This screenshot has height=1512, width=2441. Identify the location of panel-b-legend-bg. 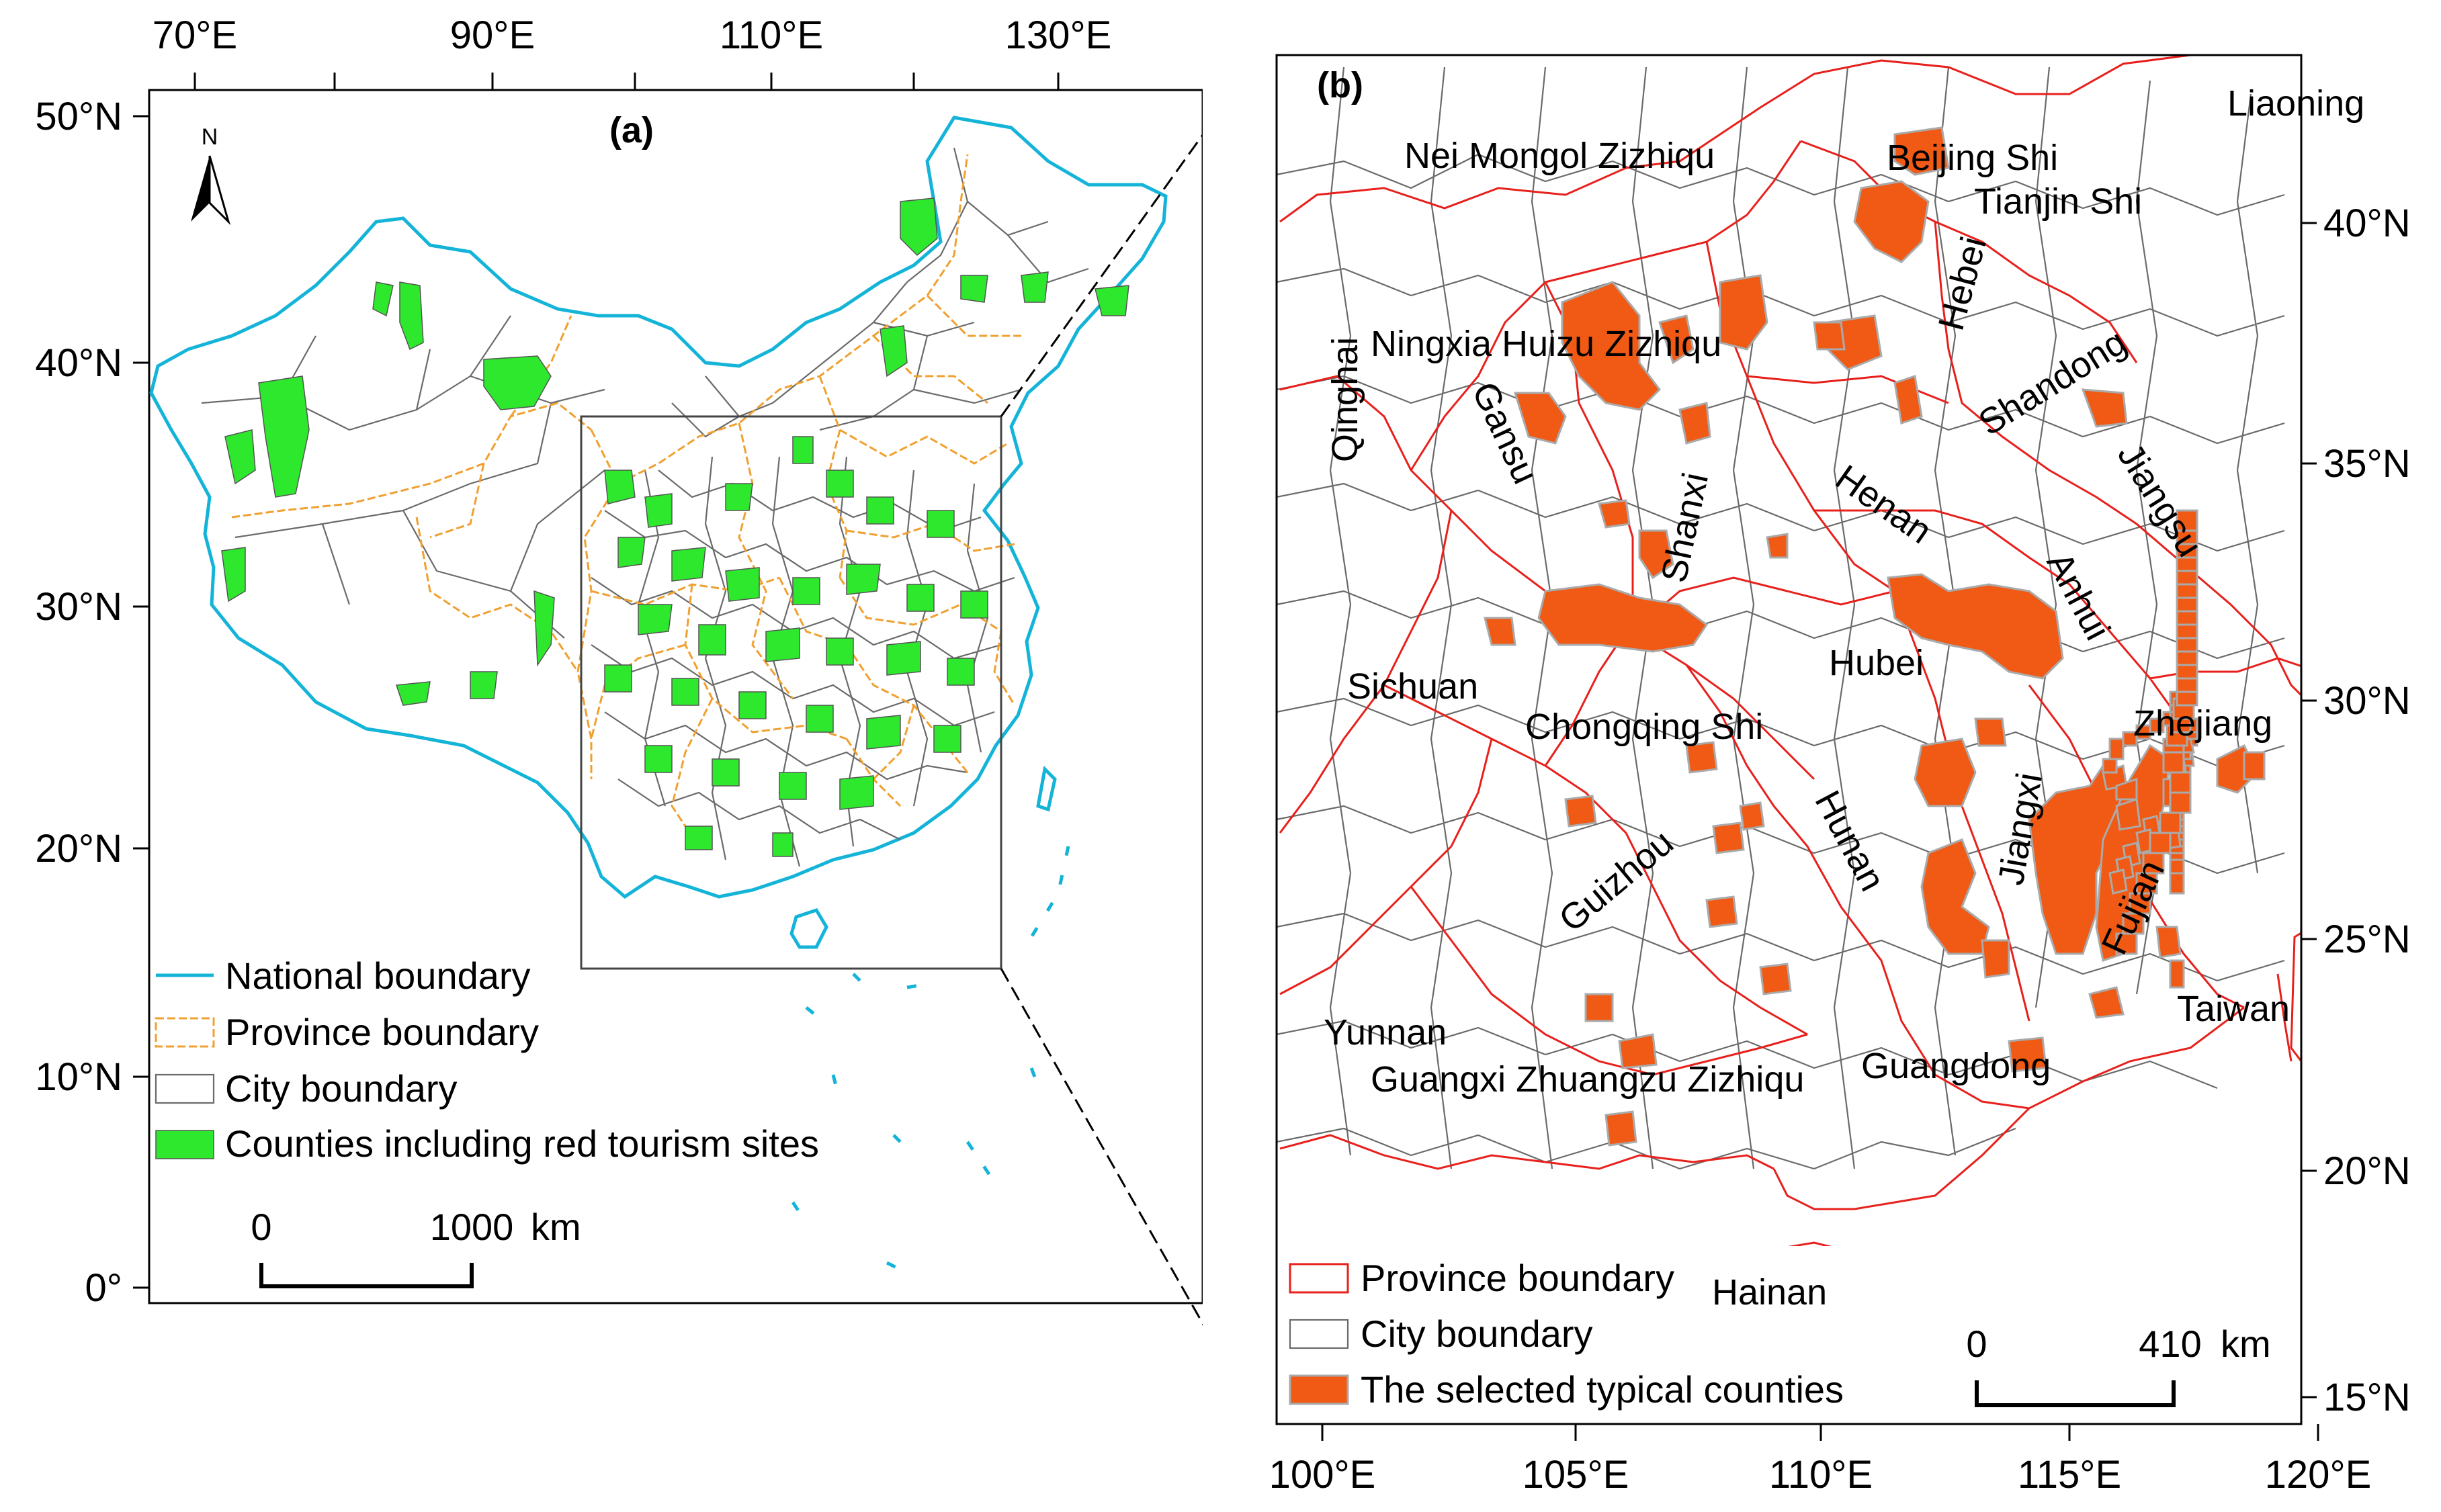
(1596, 1333).